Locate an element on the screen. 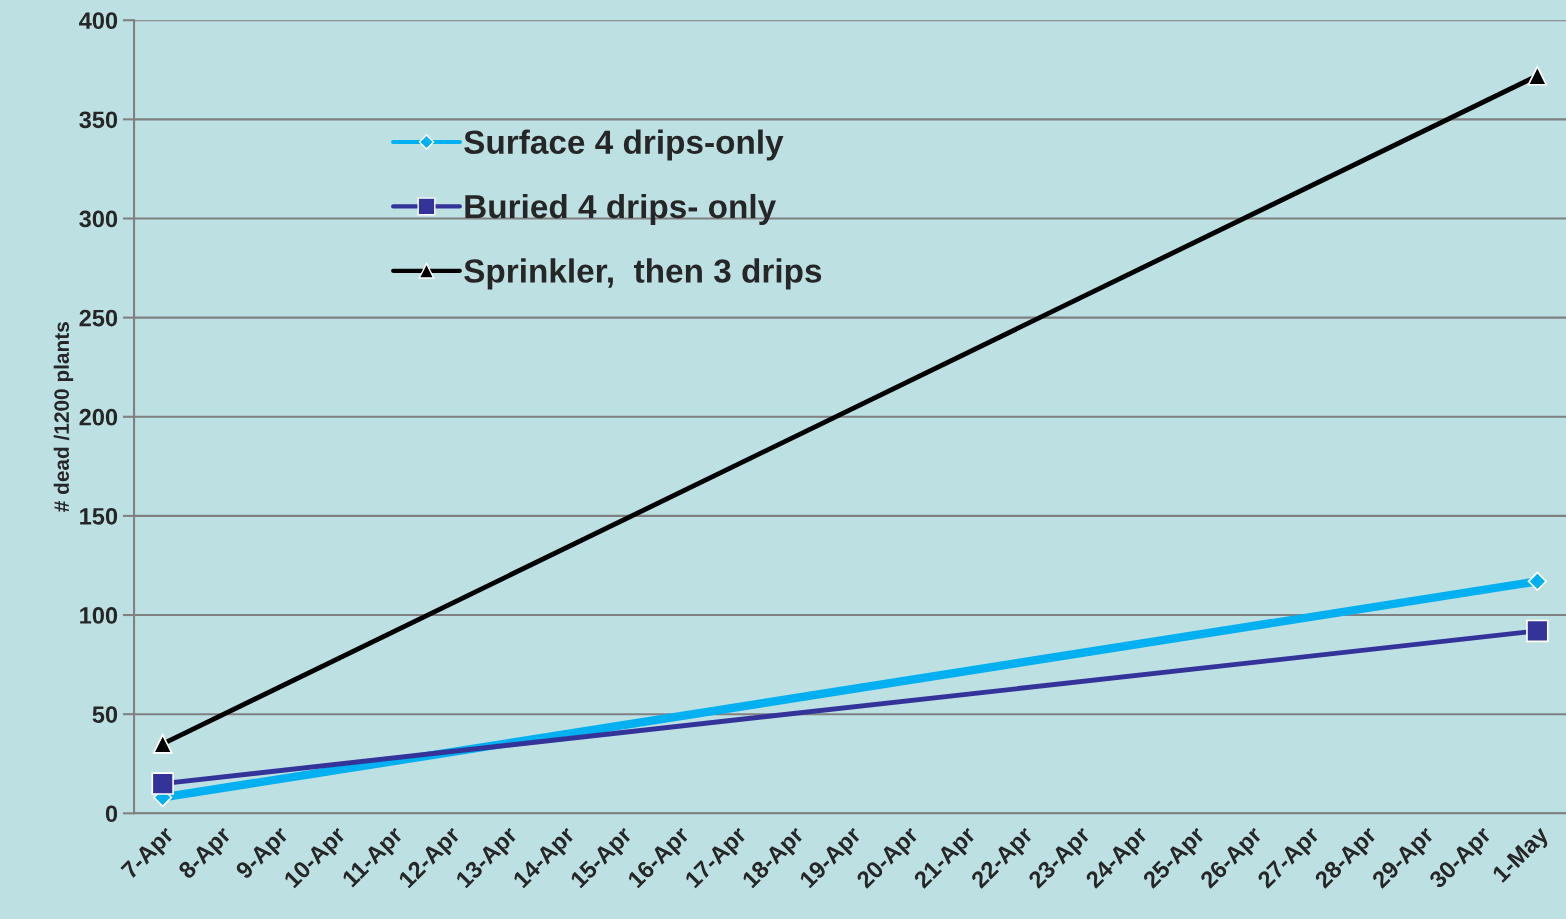  y-tick-label: 50 is located at coordinates (105, 714).